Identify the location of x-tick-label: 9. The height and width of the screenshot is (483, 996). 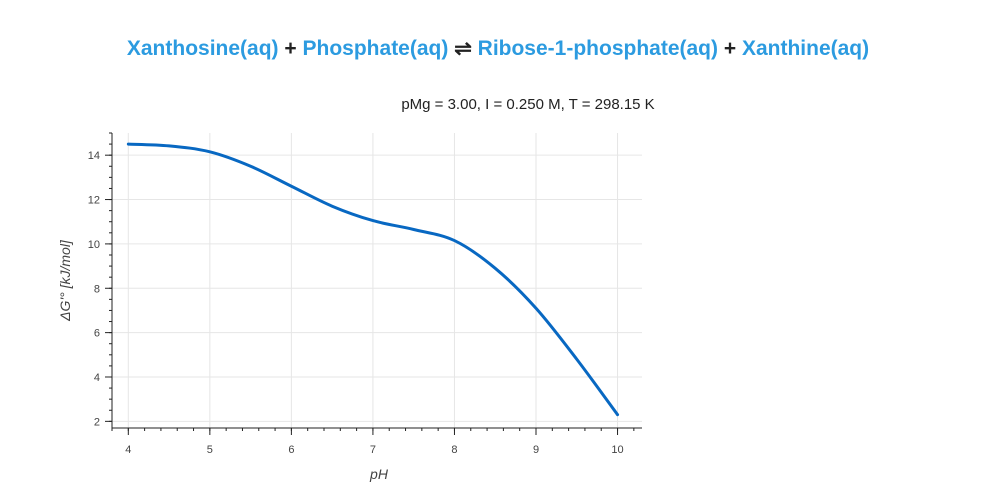
(536, 450).